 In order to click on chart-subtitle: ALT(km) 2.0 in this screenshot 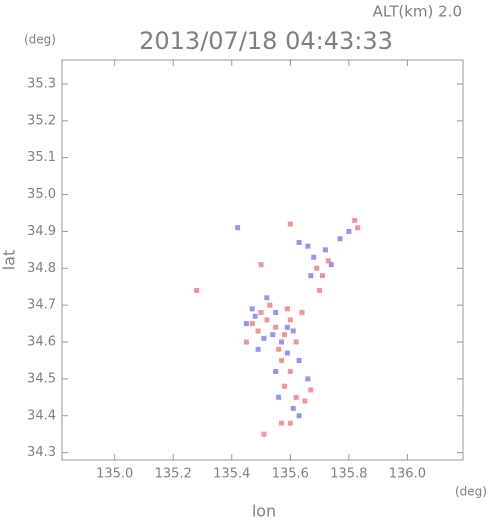, I will do `click(417, 12)`.